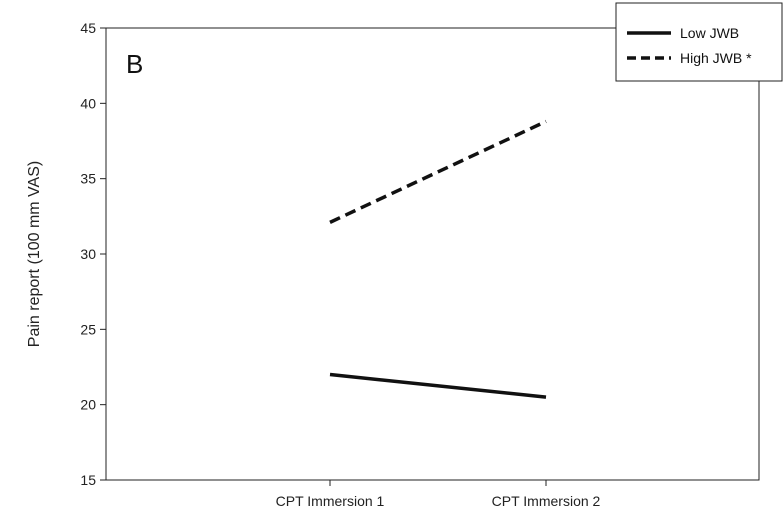 This screenshot has height=516, width=783. I want to click on legend-label-low-jwb: Low JWB, so click(709, 33).